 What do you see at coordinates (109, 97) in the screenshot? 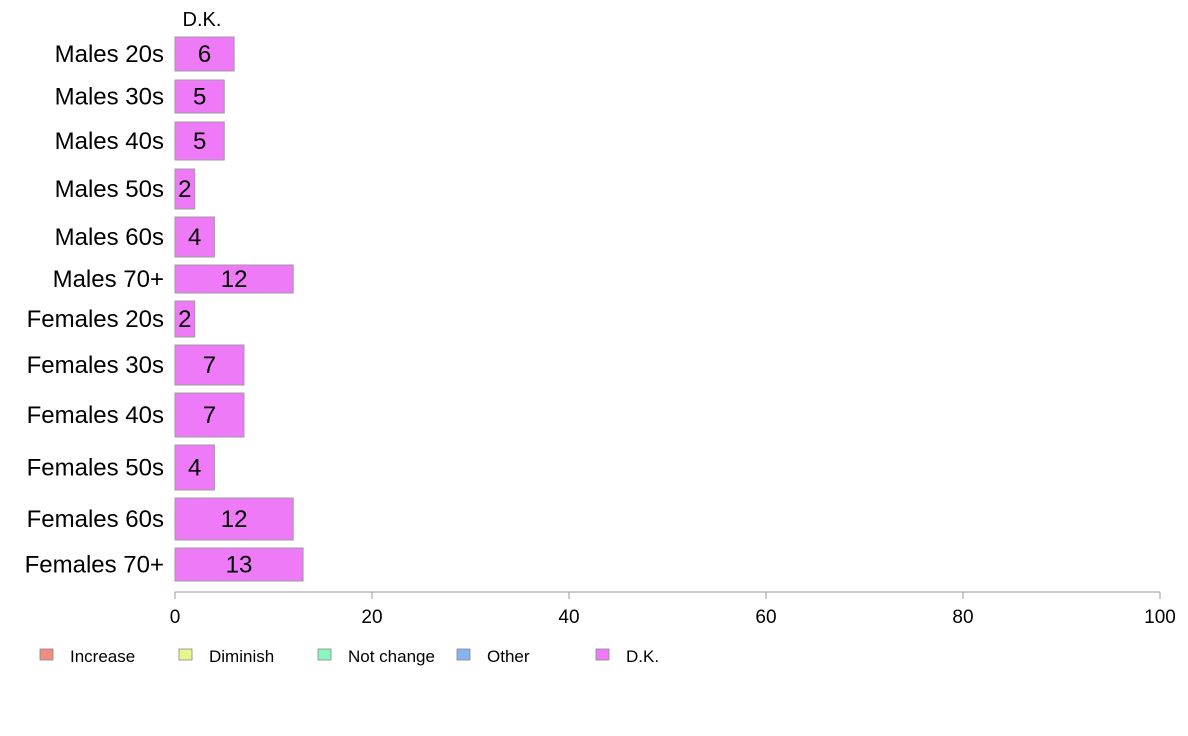
I see `category-label: Males 30s` at bounding box center [109, 97].